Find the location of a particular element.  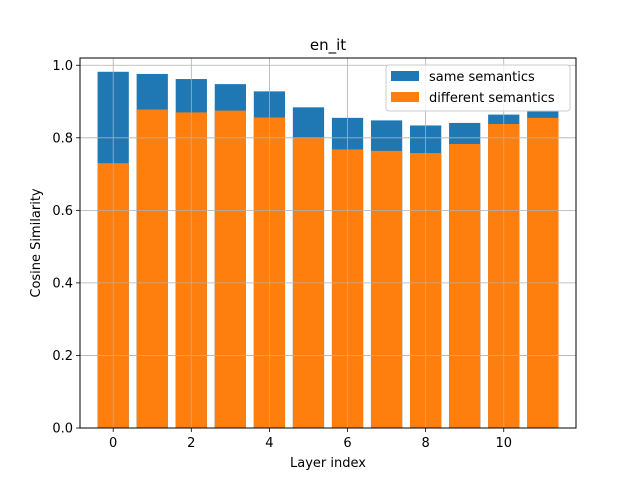

x-tick-label: 6 is located at coordinates (347, 443).